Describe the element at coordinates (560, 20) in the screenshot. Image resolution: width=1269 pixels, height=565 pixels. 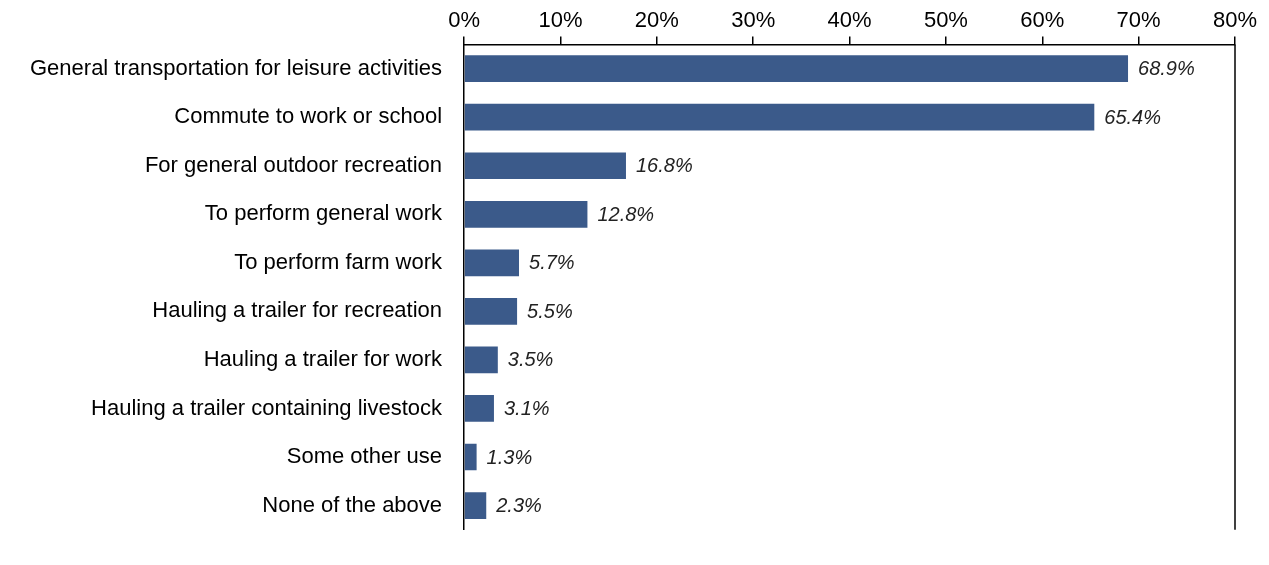
I see `x-tick-label: 10%` at that location.